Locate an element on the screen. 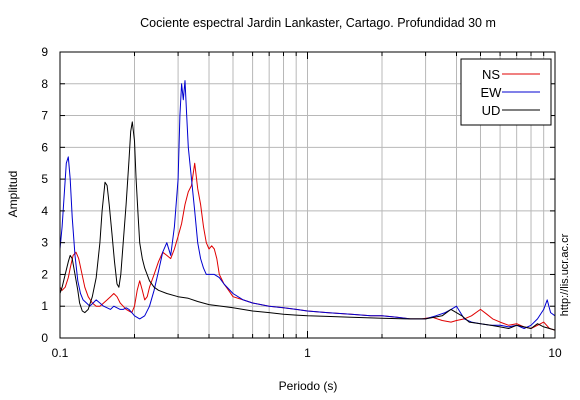  legend: NS EW UD is located at coordinates (506, 92).